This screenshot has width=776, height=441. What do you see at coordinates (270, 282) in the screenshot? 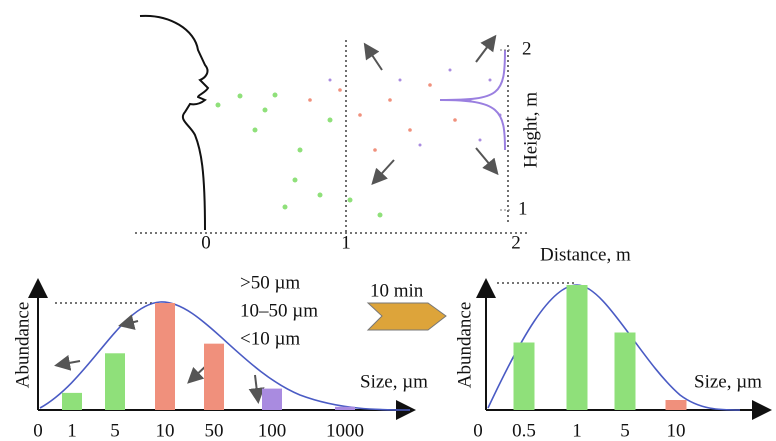
I see `legend-item: >50 µm` at bounding box center [270, 282].